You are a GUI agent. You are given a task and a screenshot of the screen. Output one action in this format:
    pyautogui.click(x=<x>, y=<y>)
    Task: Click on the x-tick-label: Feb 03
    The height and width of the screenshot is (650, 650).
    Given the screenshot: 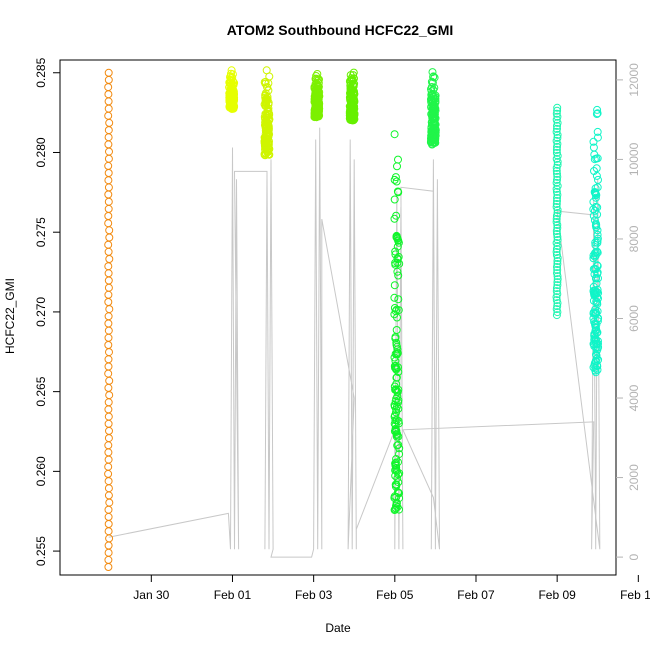 What is the action you would take?
    pyautogui.click(x=314, y=595)
    